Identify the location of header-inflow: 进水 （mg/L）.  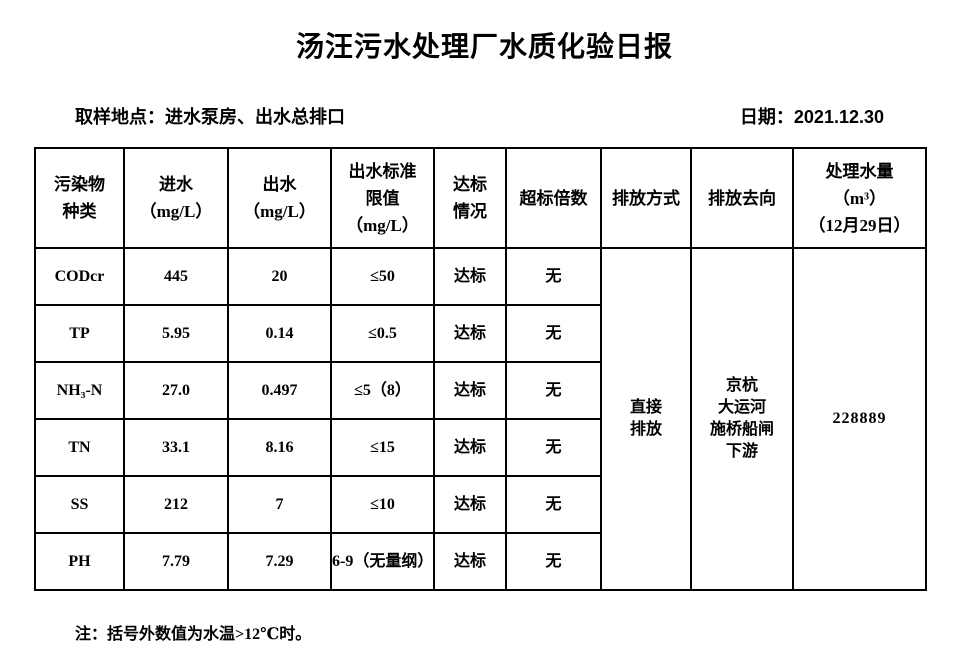
(176, 198).